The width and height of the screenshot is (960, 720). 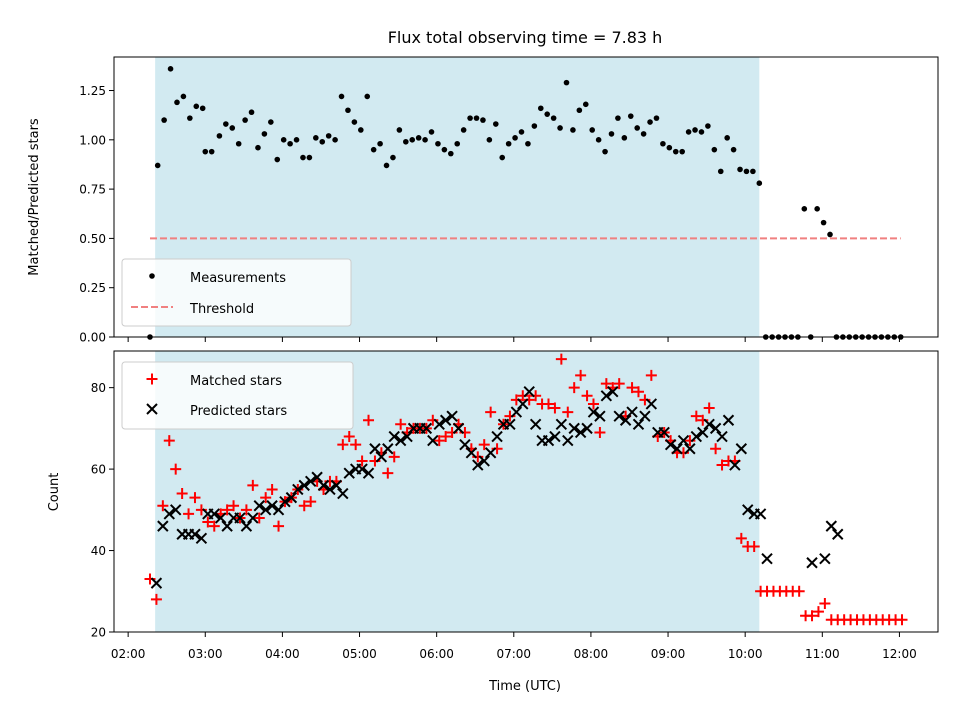 What do you see at coordinates (152, 276) in the screenshot?
I see `measurements-legend-marker` at bounding box center [152, 276].